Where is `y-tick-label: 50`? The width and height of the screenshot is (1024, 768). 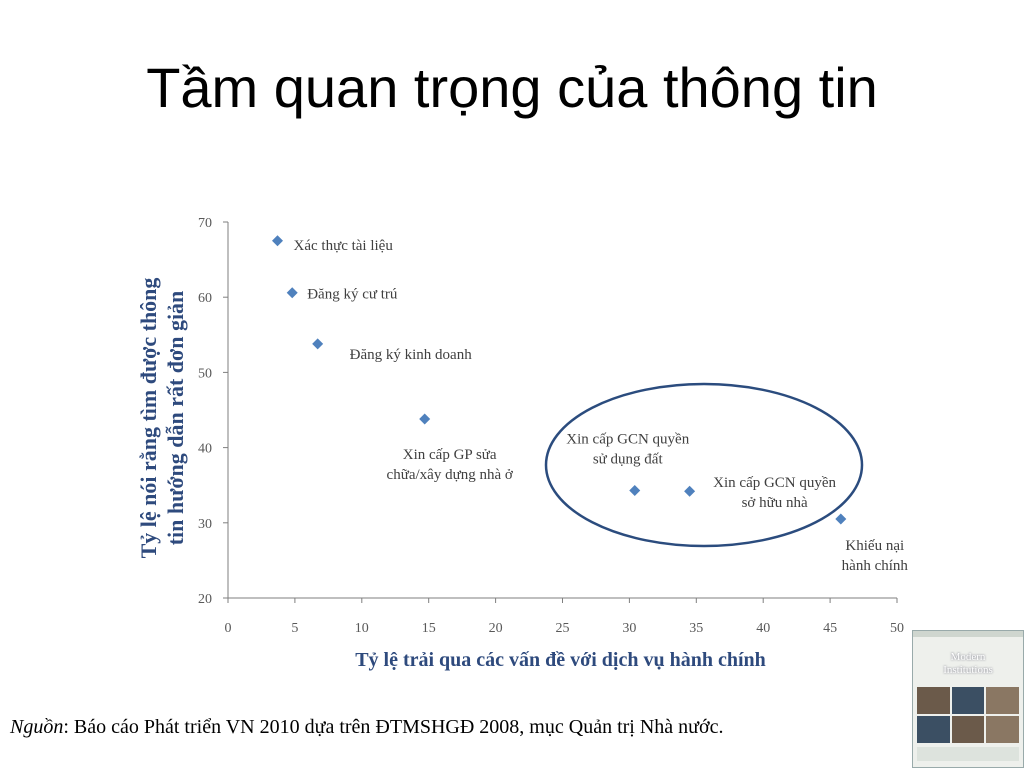 y-tick-label: 50 is located at coordinates (205, 373).